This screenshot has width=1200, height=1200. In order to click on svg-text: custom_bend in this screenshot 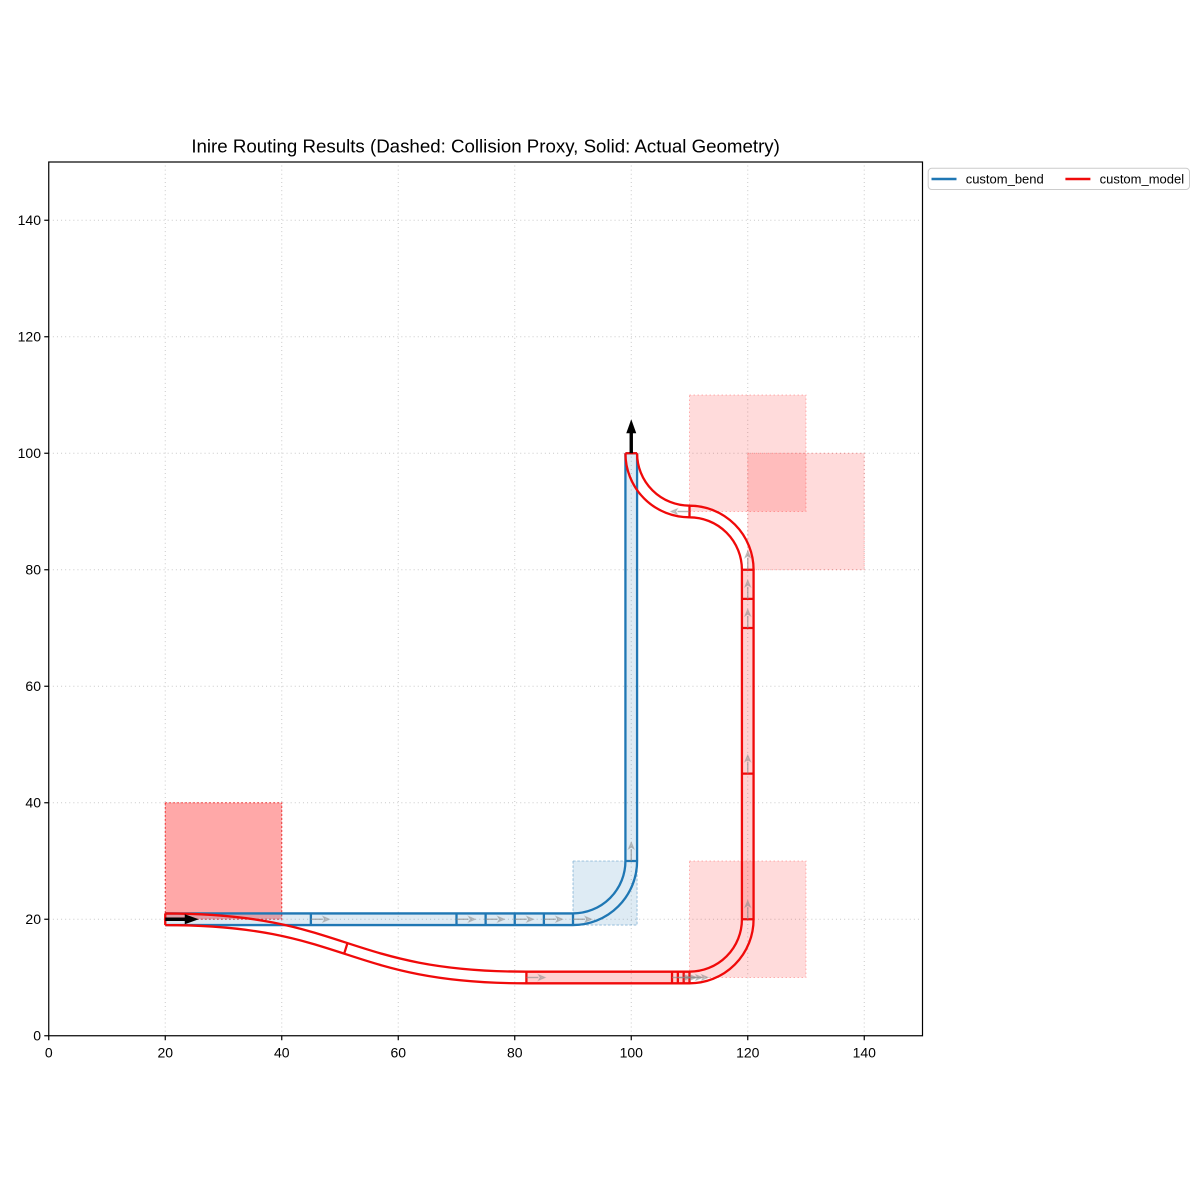, I will do `click(1005, 179)`.